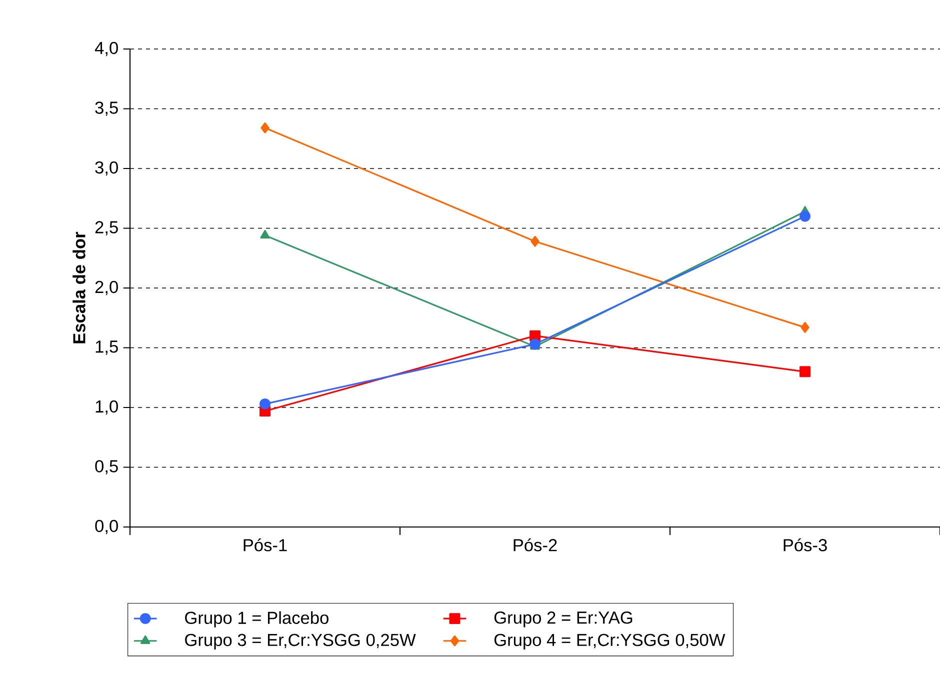 The width and height of the screenshot is (940, 690). Describe the element at coordinates (535, 545) in the screenshot. I see `x-tick-label: Pós-2` at that location.